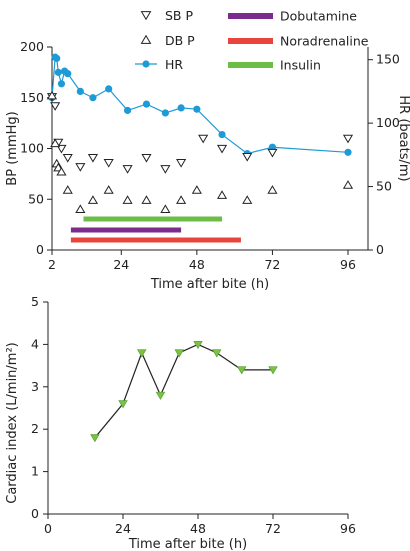 The image size is (410, 551). I want to click on legend-sbp-label: SB P, so click(179, 15).